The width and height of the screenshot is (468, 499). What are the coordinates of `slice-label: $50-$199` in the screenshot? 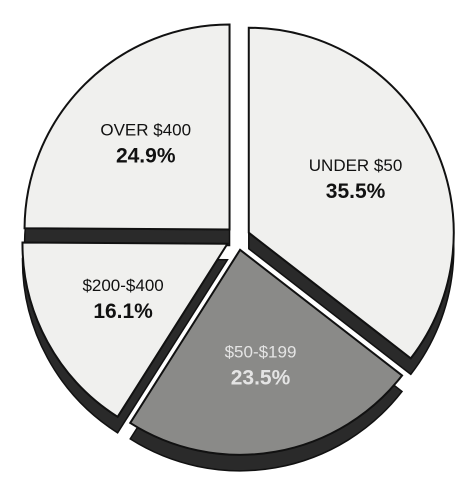 It's located at (261, 351).